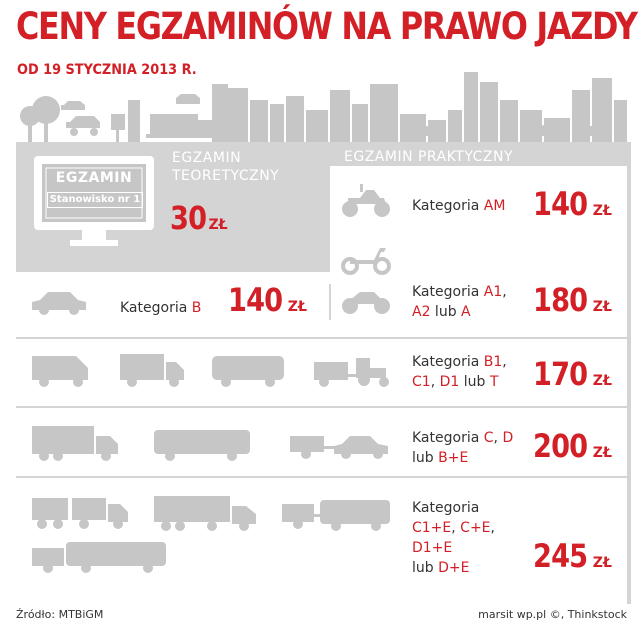 Image resolution: width=641 pixels, height=634 pixels. I want to click on screen-sub-label: Stanowisko nr 1, so click(95, 200).